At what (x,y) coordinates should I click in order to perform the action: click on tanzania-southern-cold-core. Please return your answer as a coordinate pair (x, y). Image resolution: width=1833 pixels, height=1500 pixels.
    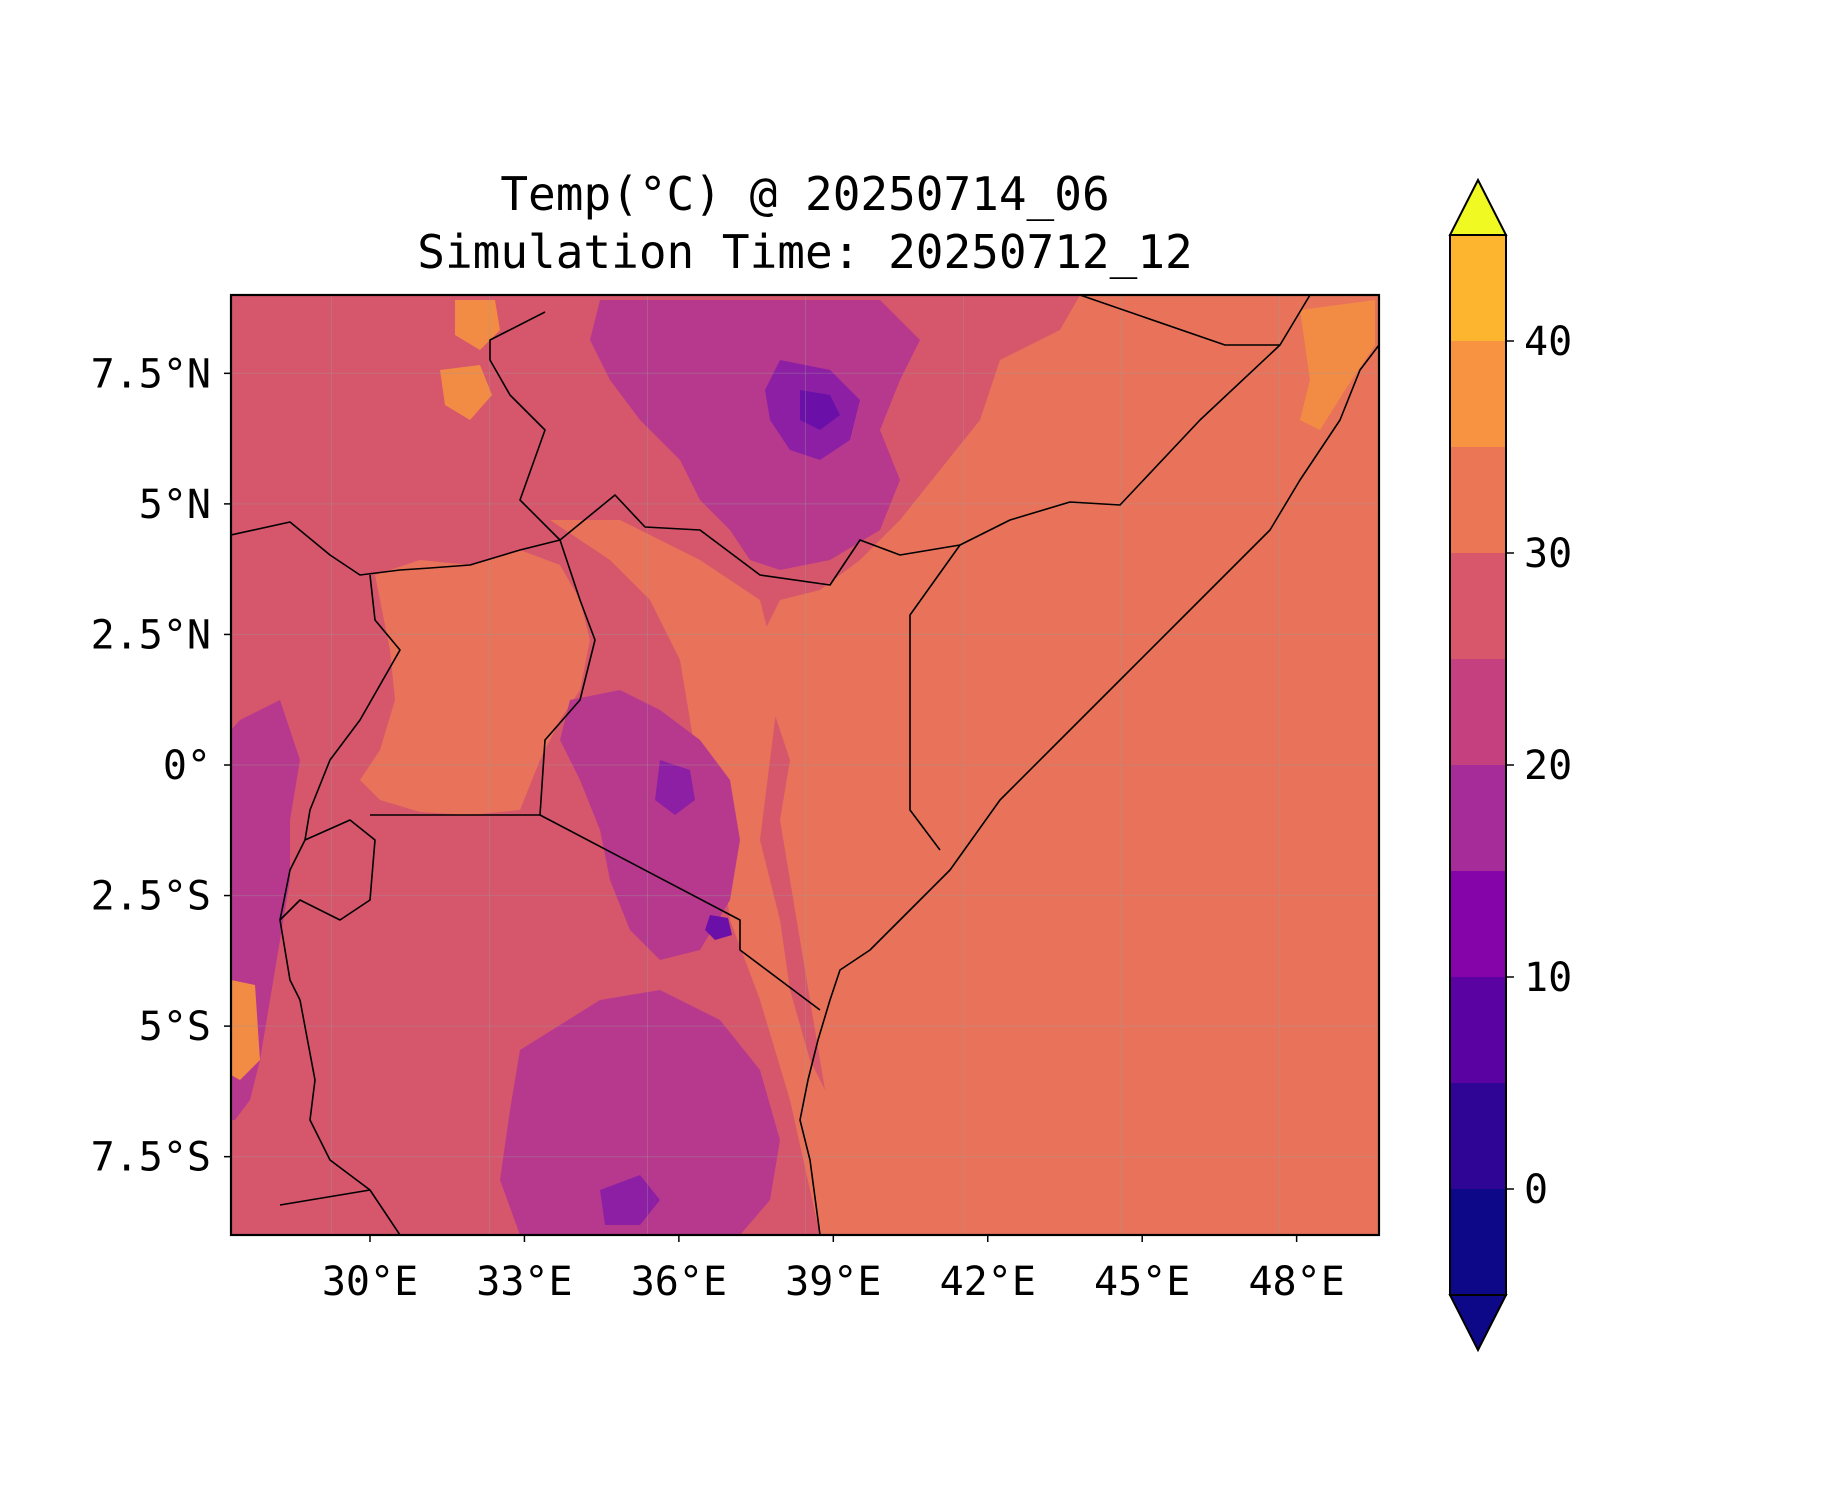
    Looking at the image, I should click on (630, 1200).